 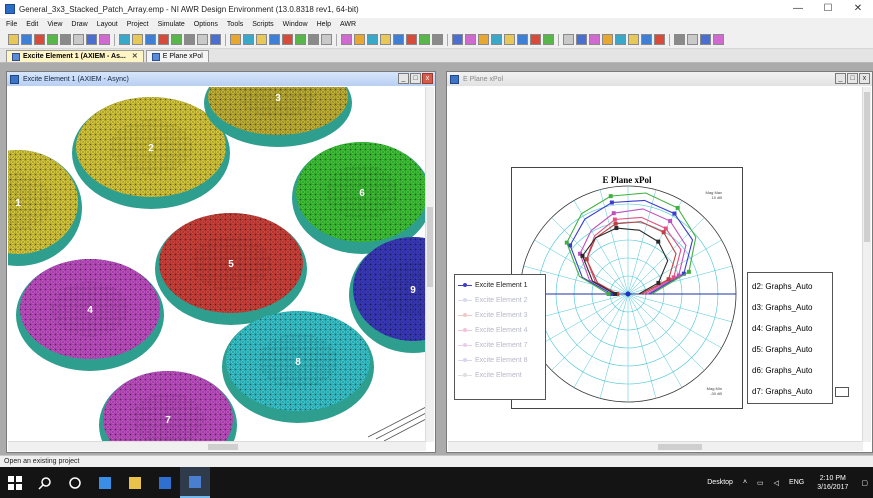 What do you see at coordinates (105, 482) in the screenshot?
I see `edge-button` at bounding box center [105, 482].